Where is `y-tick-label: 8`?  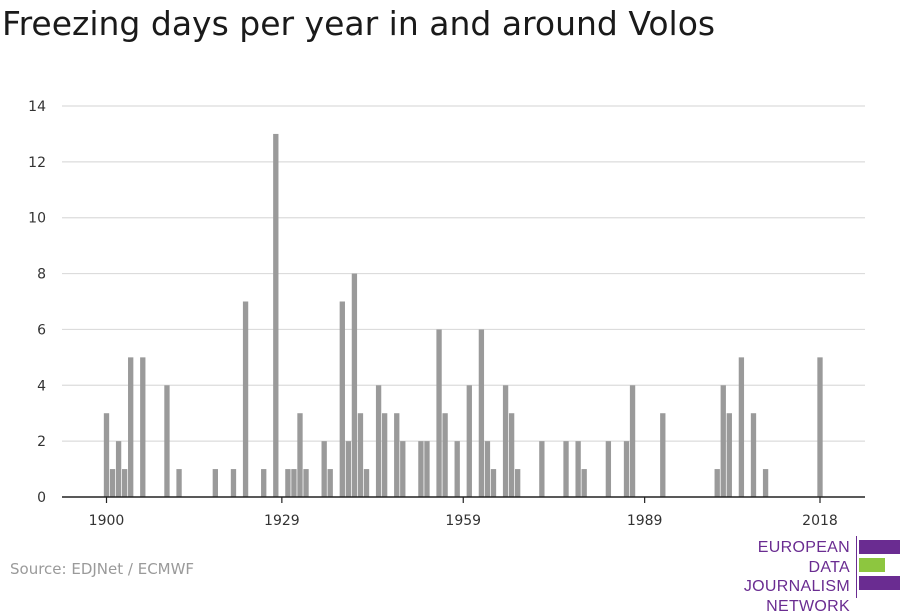 y-tick-label: 8 is located at coordinates (41, 275).